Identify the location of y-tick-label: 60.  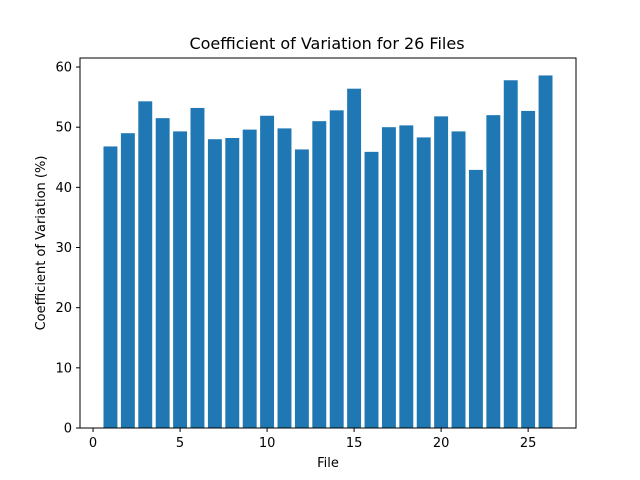
(63, 68).